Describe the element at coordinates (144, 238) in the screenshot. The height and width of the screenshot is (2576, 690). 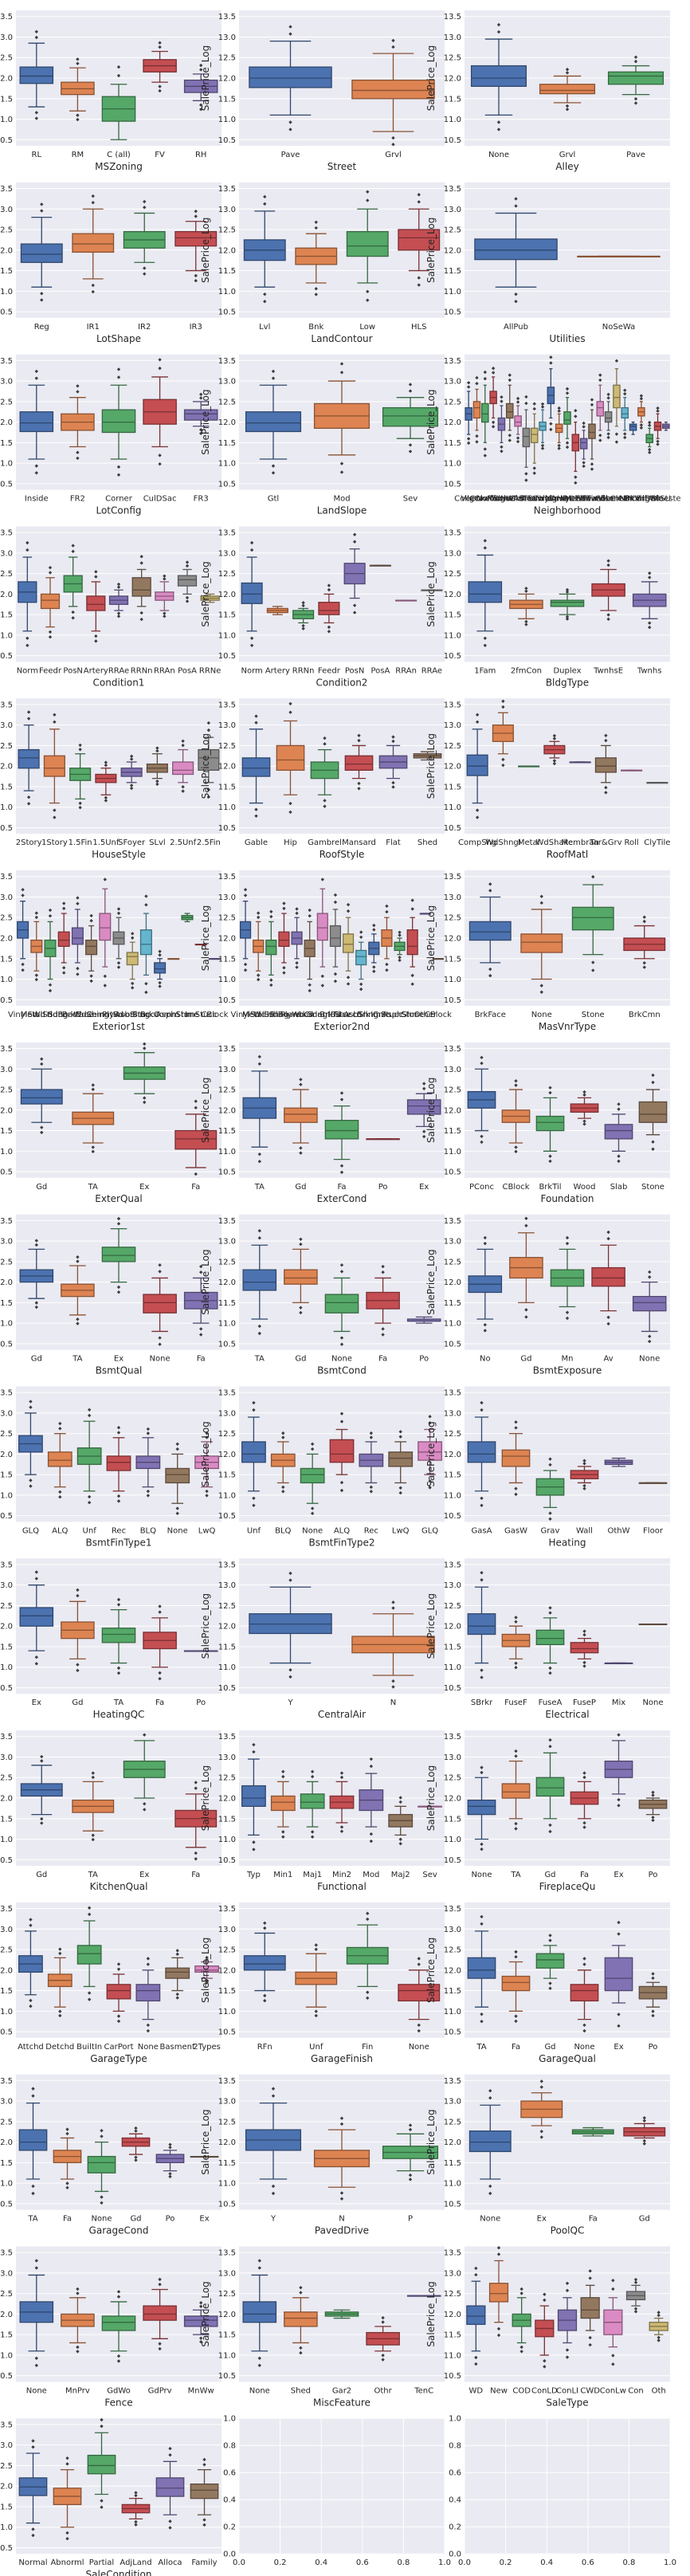
I see `box-IR2` at that location.